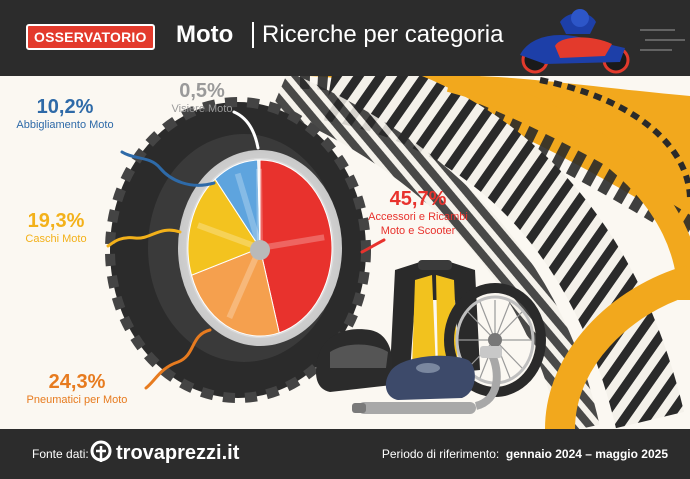  I want to click on label-caschi: 19,3% Caschi Moto, so click(56, 228).